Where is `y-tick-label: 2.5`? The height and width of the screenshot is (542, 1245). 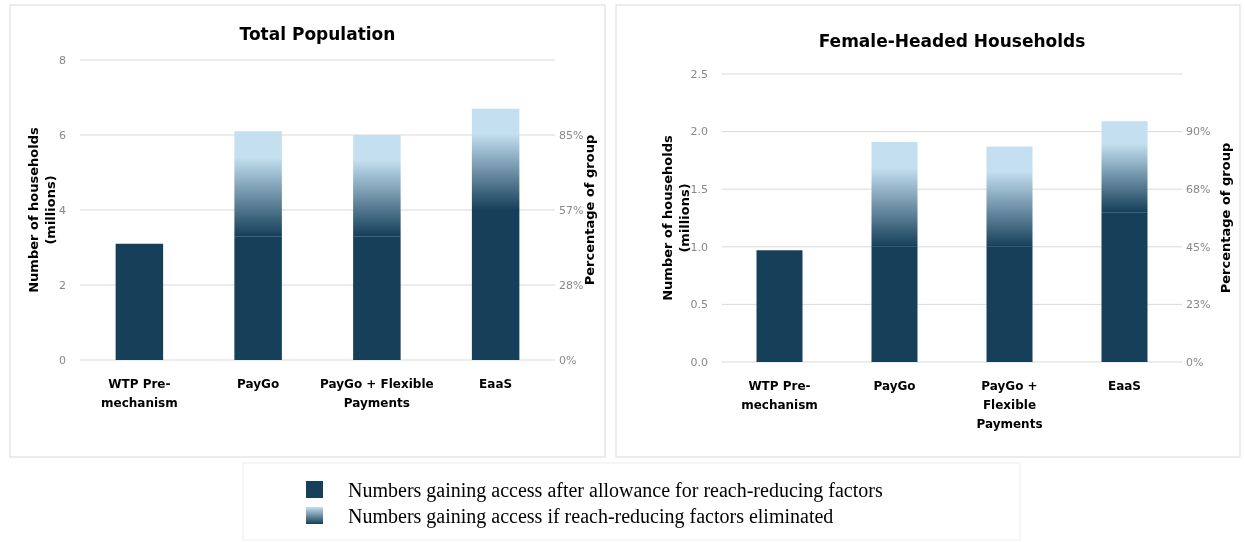 y-tick-label: 2.5 is located at coordinates (699, 74).